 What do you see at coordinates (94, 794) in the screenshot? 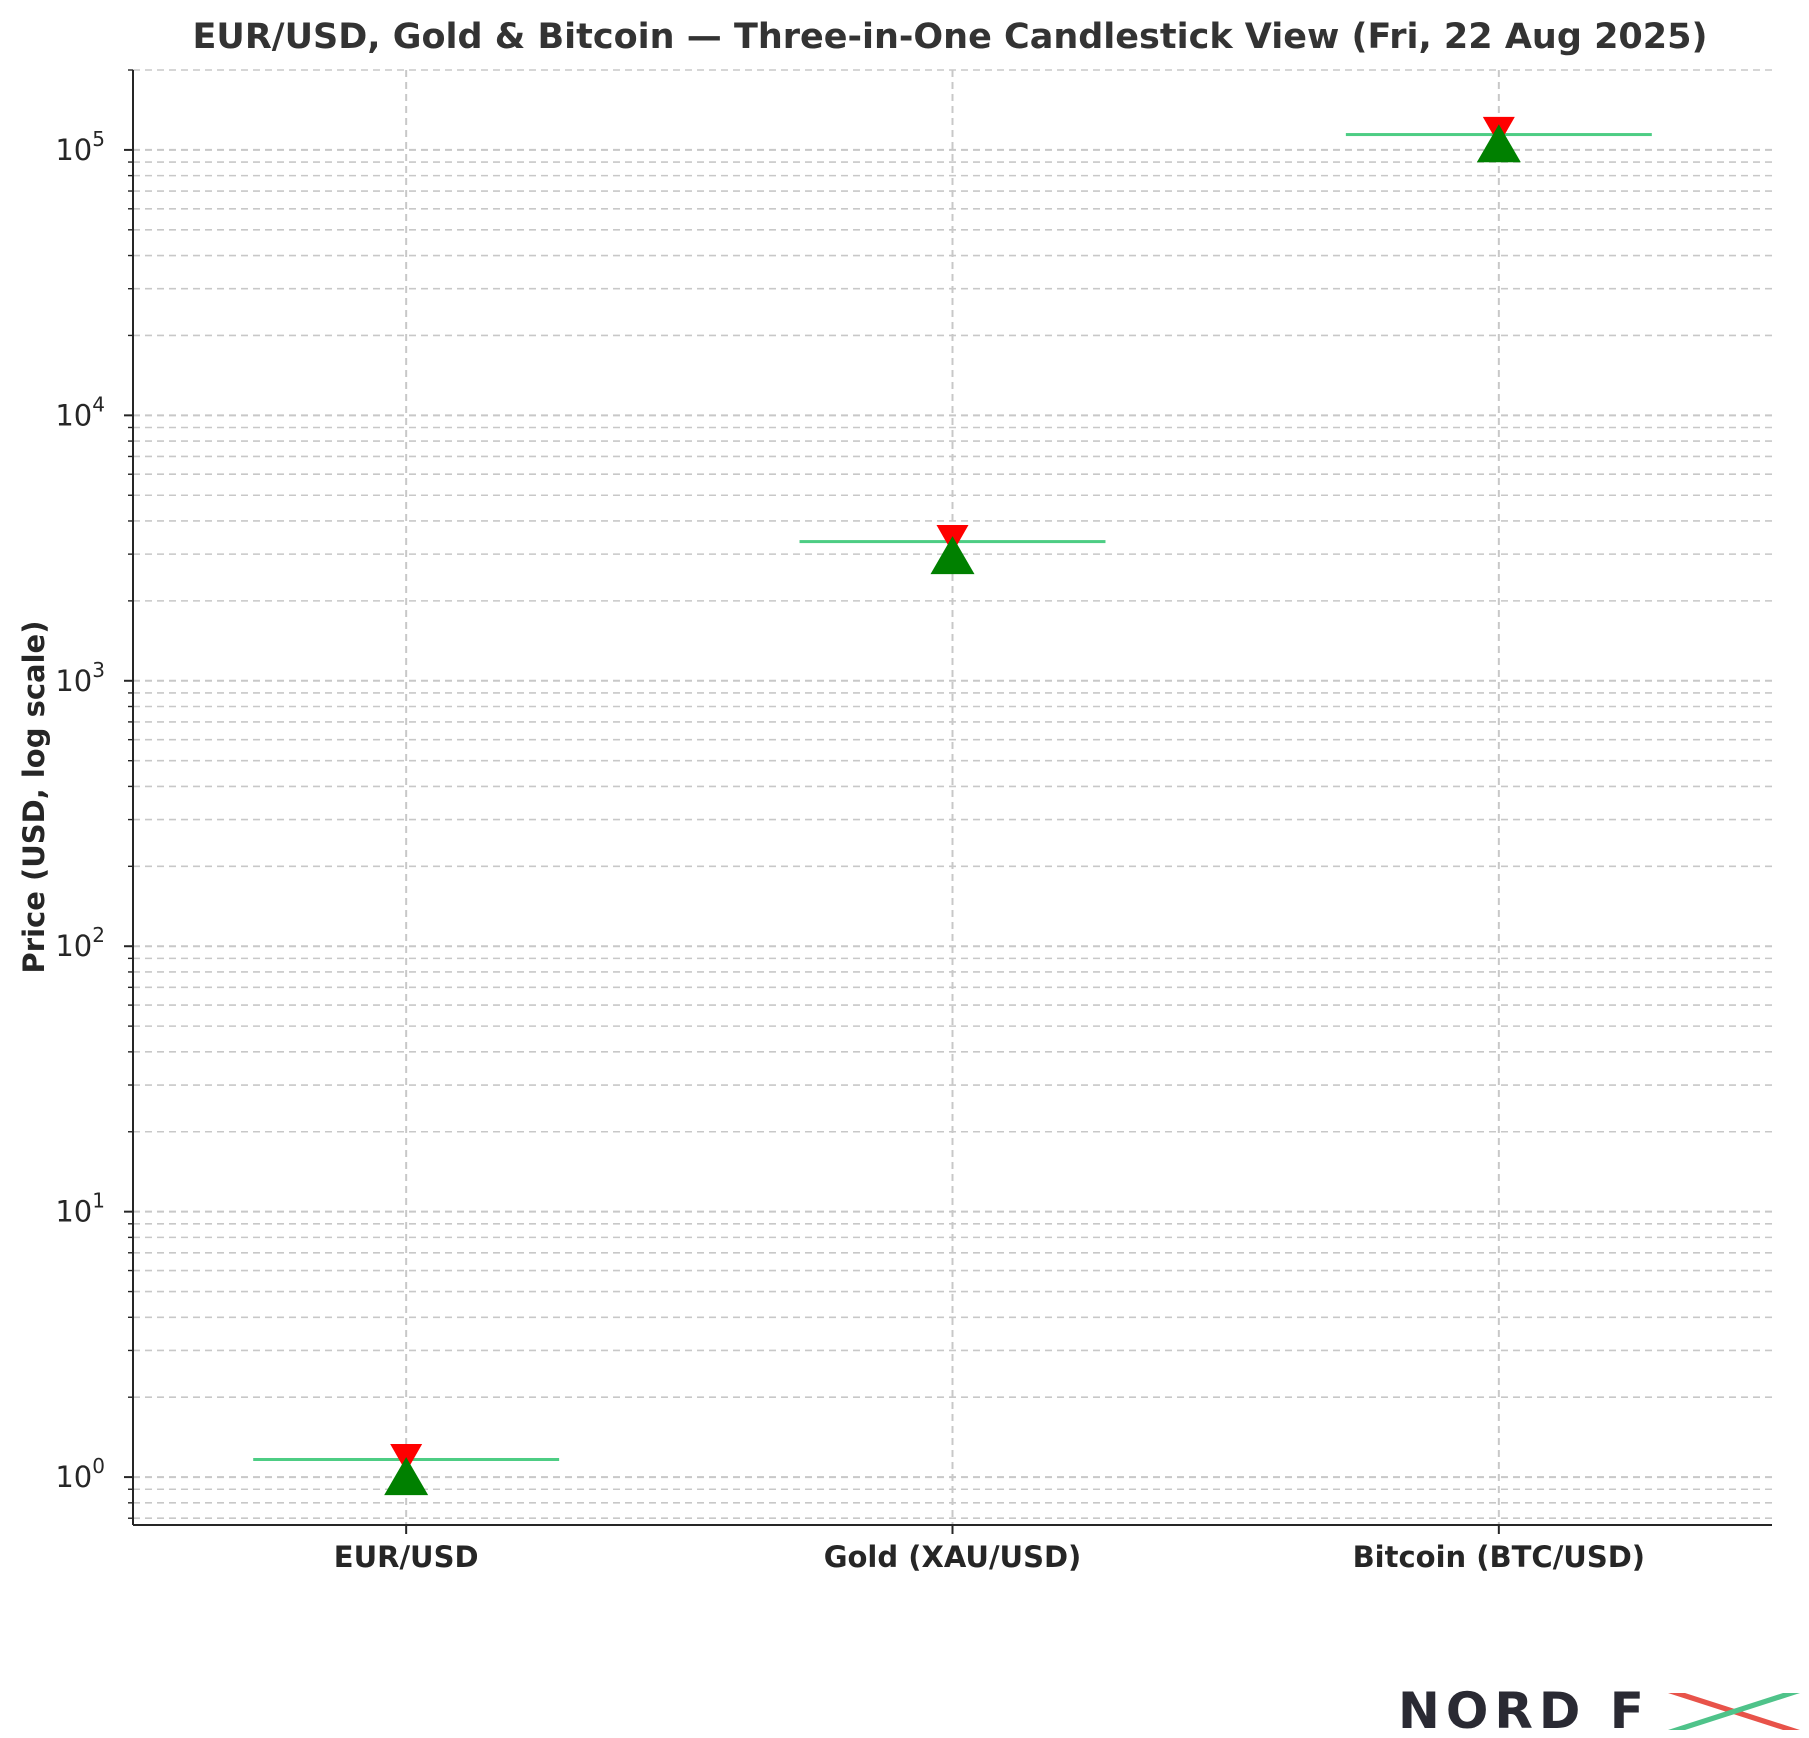
I see `y-ticks: 10⁰ 10¹ 10² 10³ 10⁴ 10⁵` at bounding box center [94, 794].